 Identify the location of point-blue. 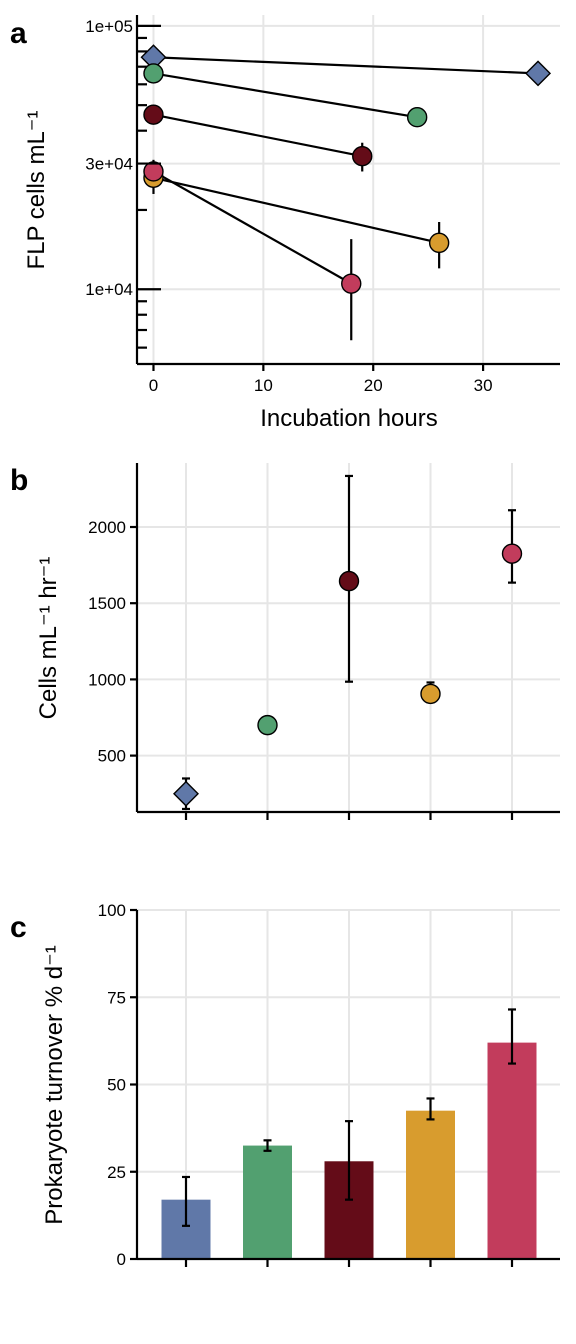
(186, 793).